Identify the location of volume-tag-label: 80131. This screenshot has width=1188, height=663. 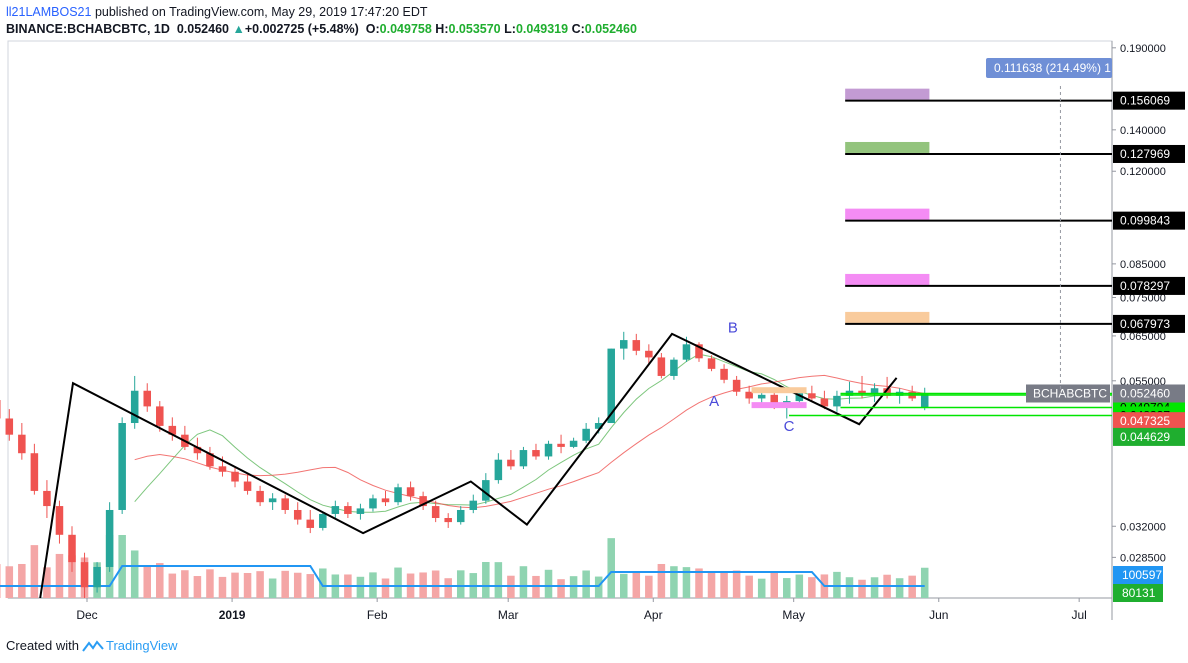
(1139, 593).